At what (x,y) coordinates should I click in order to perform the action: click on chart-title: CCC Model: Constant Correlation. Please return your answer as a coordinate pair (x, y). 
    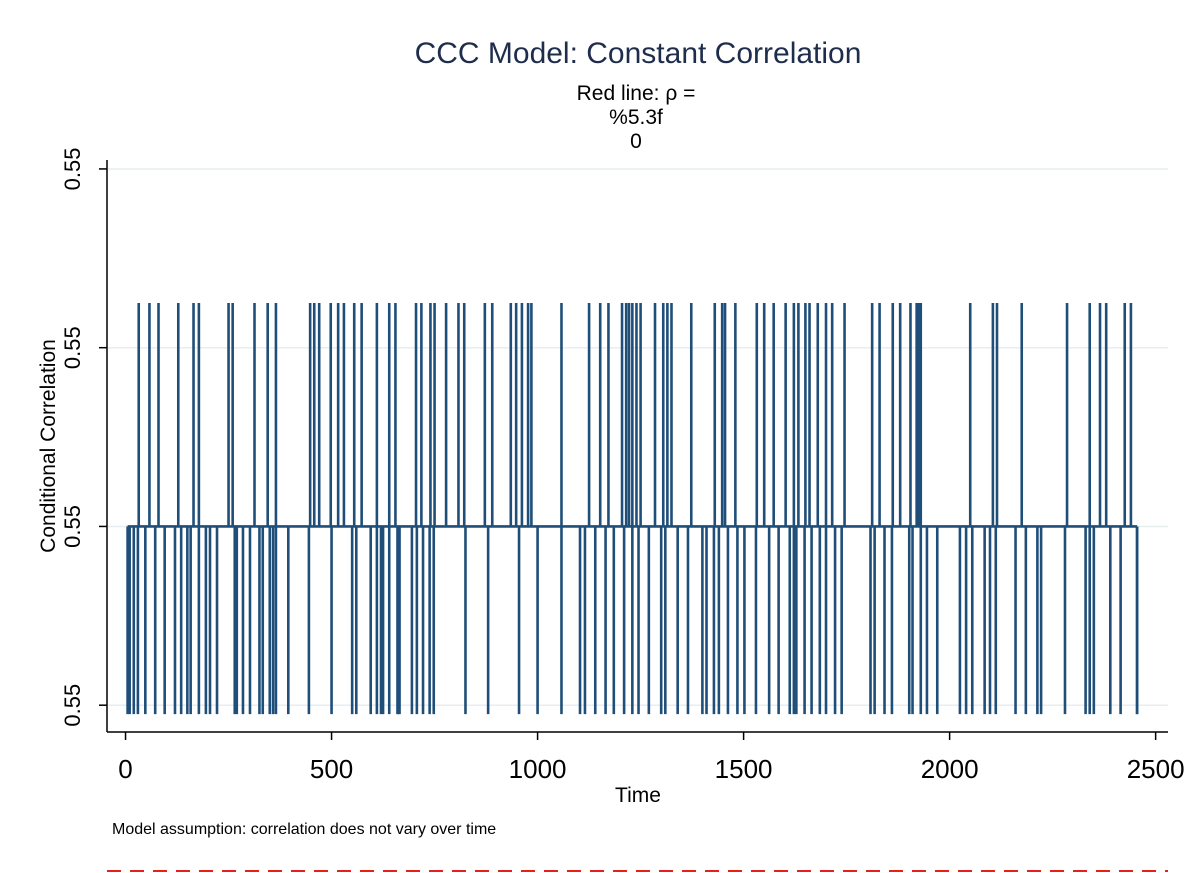
    Looking at the image, I should click on (638, 53).